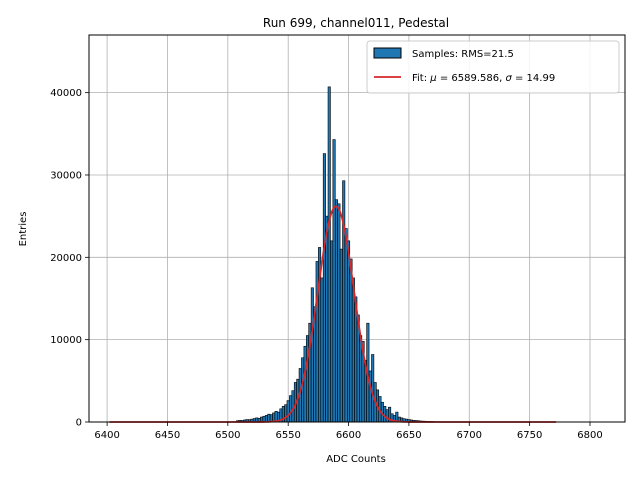  Describe the element at coordinates (348, 435) in the screenshot. I see `x-tick-label: 6600` at that location.